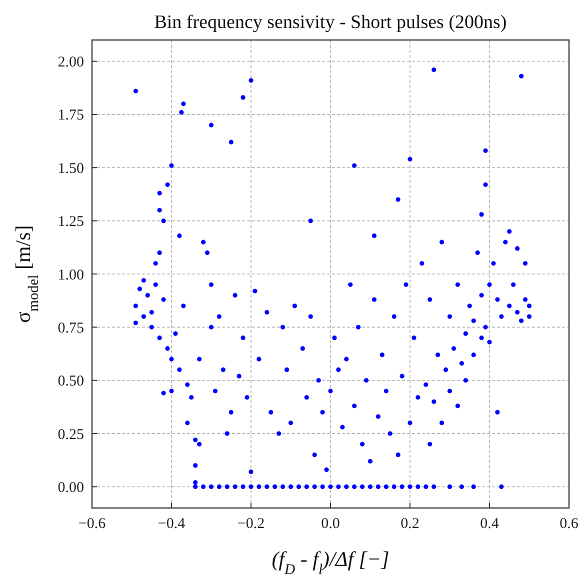 The height and width of the screenshot is (582, 582). What do you see at coordinates (71, 275) in the screenshot?
I see `y-tick-label: 1.00` at bounding box center [71, 275].